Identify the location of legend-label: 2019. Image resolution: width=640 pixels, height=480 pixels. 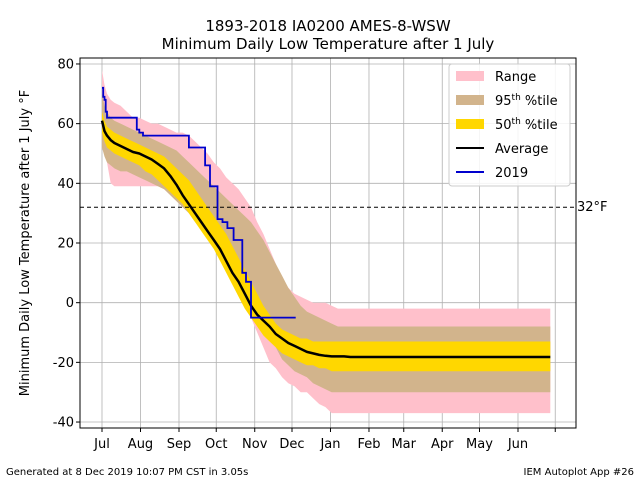
(511, 173).